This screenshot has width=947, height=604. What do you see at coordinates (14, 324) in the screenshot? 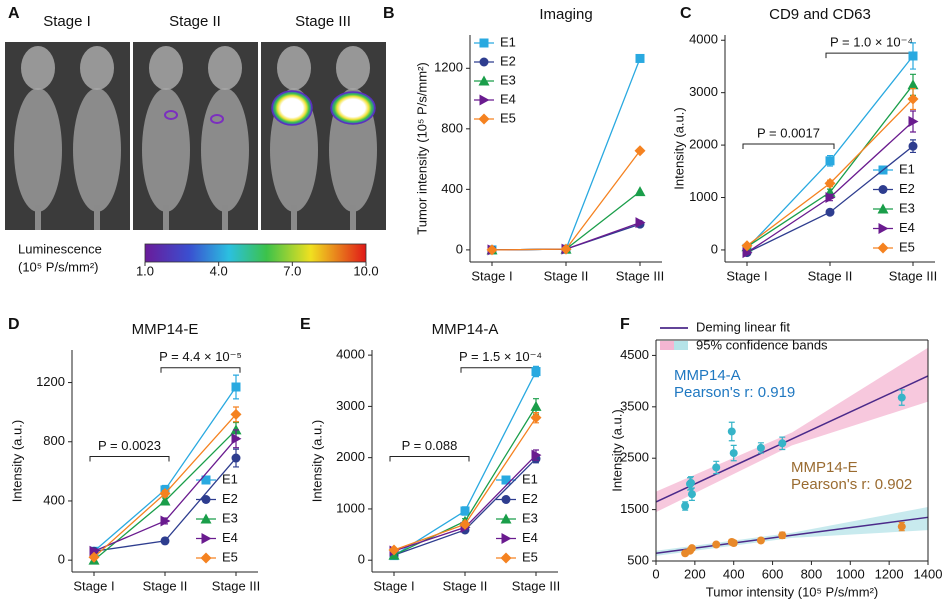
I see `panel-letter: D` at bounding box center [14, 324].